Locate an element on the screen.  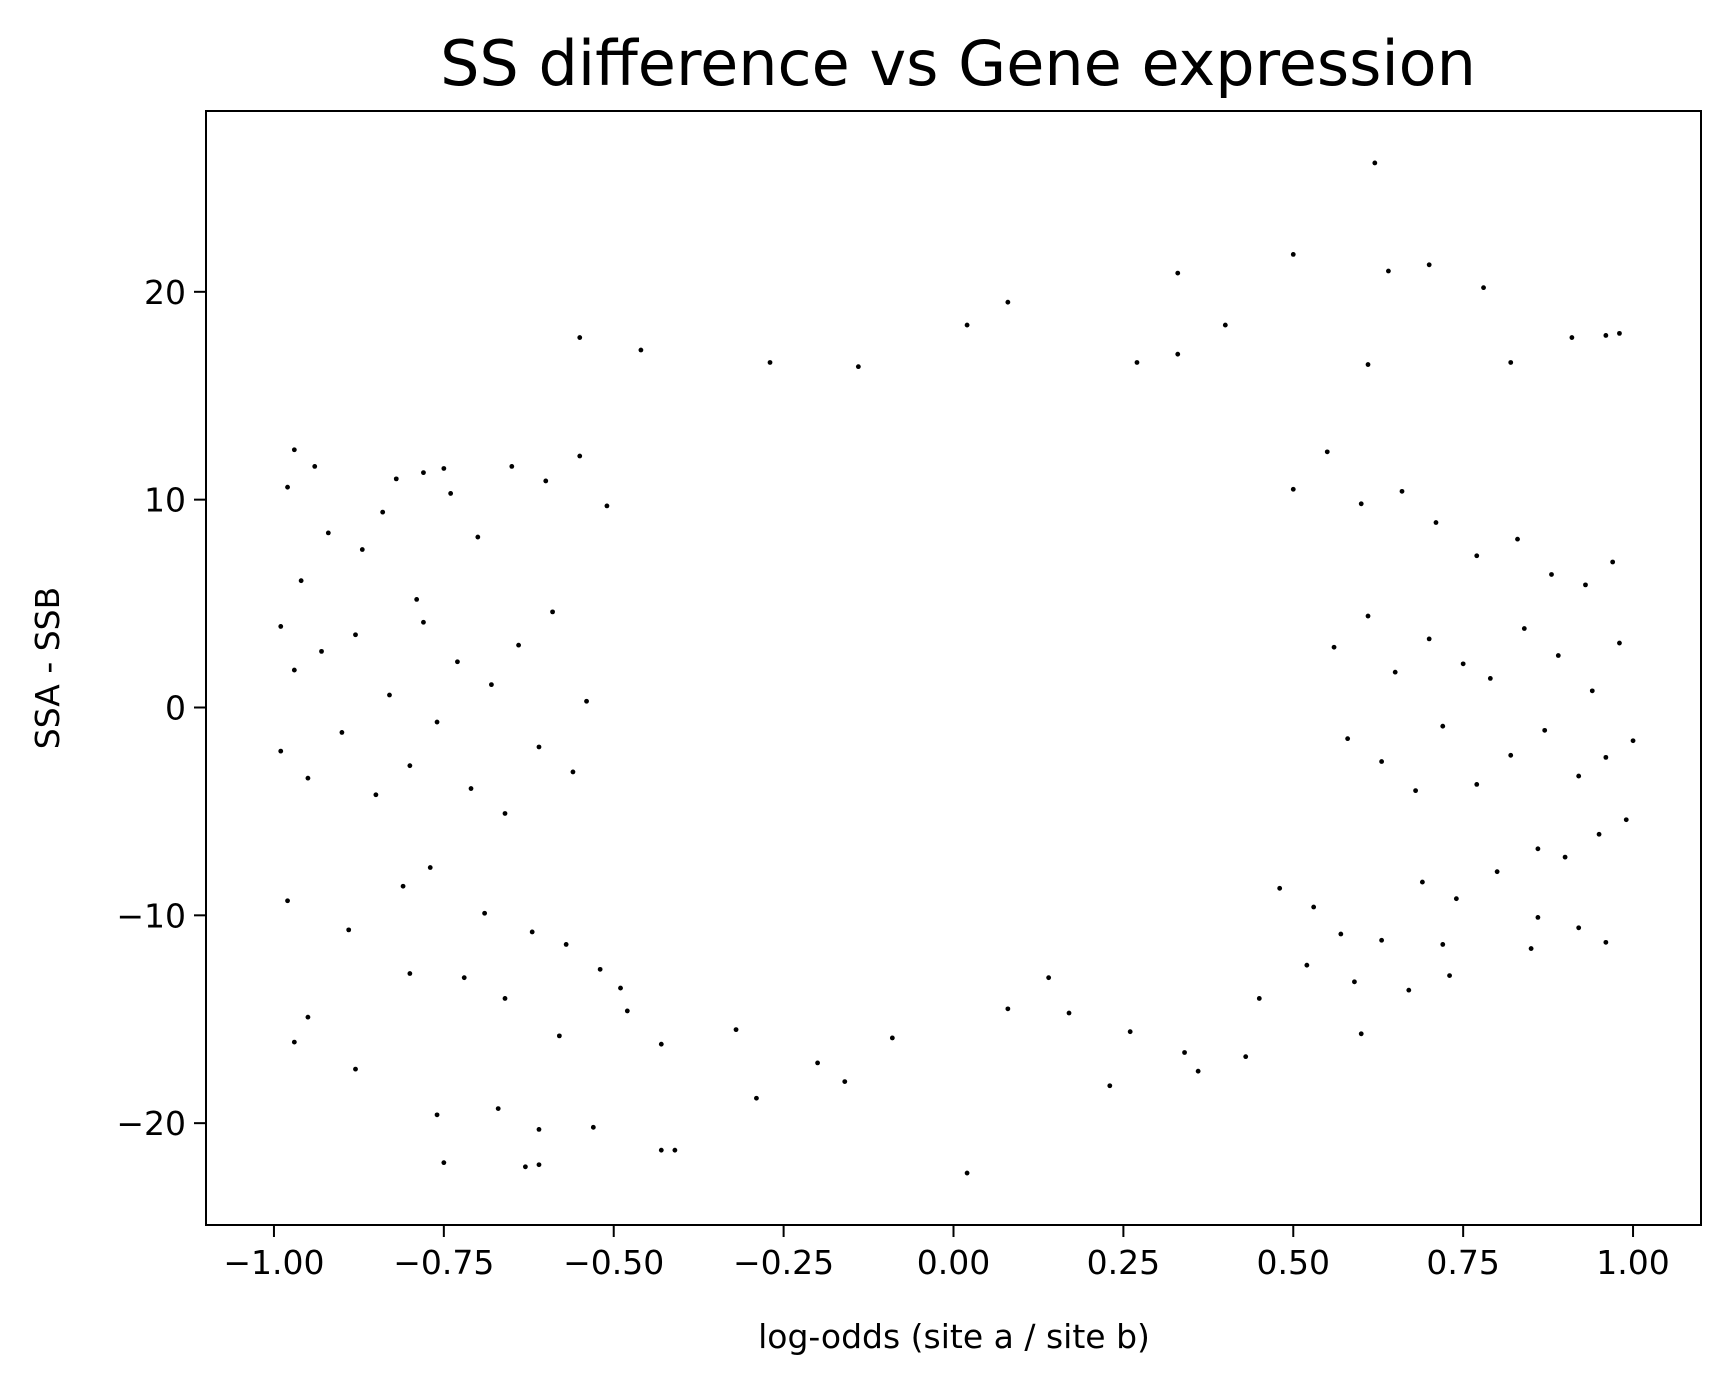
x-tick-label: 1.00 is located at coordinates (1632, 1262).